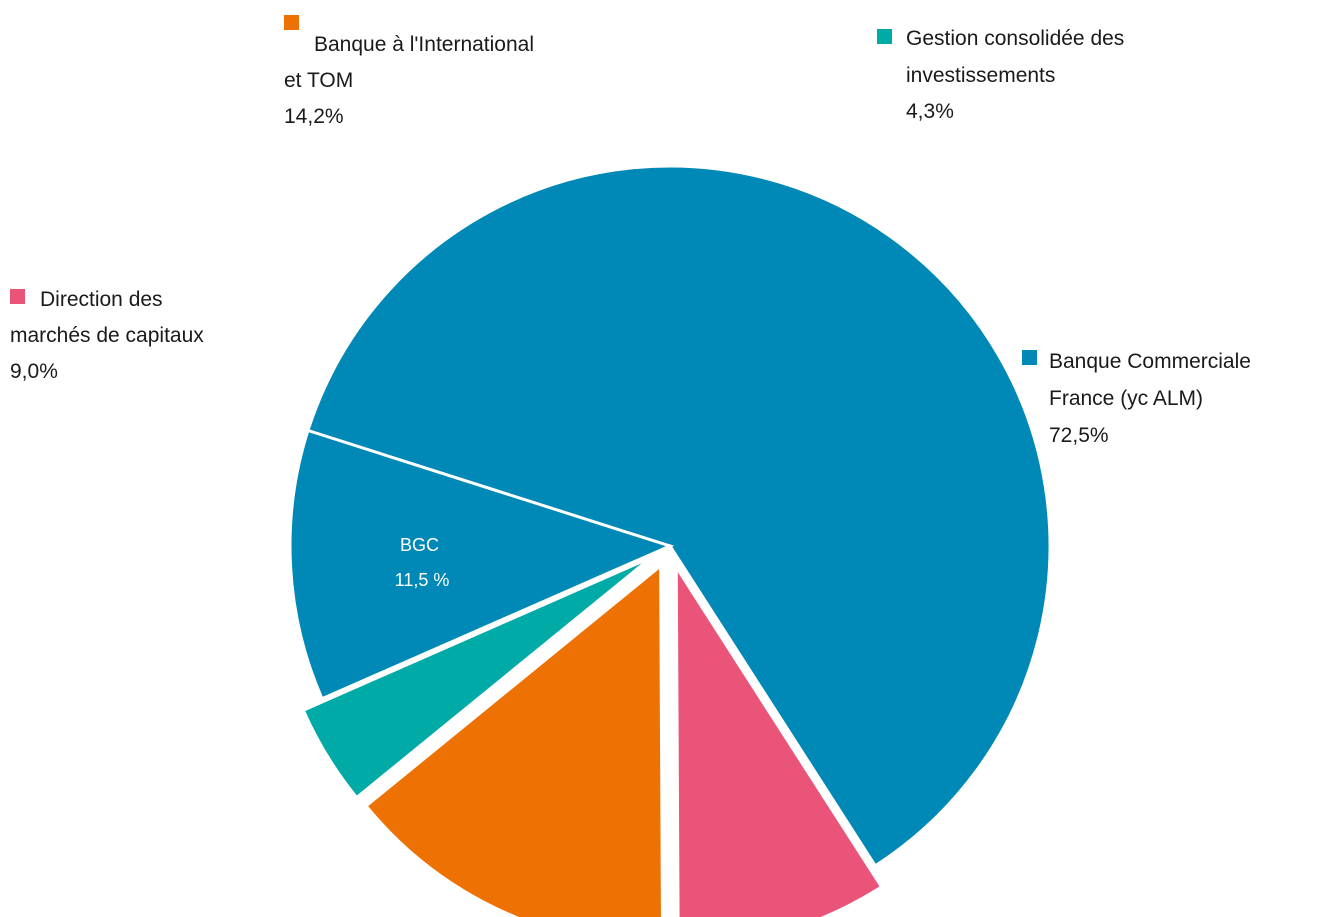 The width and height of the screenshot is (1323, 917). What do you see at coordinates (107, 335) in the screenshot?
I see `label-direction-marches-line-2: marchés de capitaux` at bounding box center [107, 335].